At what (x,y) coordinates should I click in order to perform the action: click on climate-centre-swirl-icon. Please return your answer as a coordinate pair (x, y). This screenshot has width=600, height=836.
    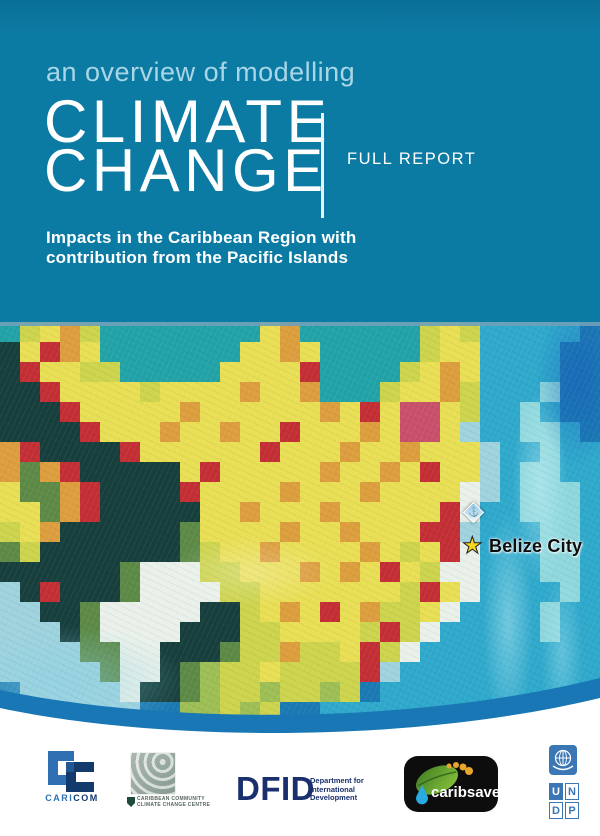
    Looking at the image, I should click on (153, 773).